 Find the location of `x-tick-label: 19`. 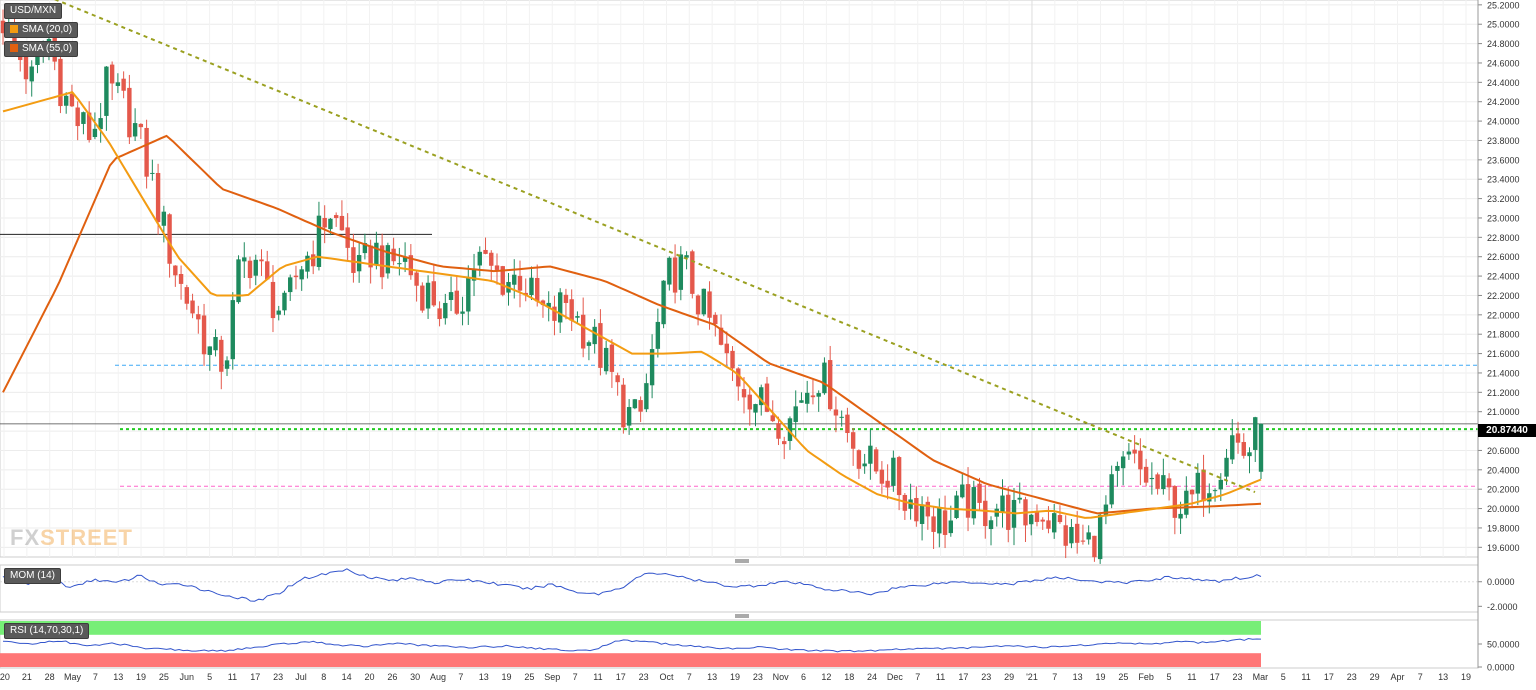

x-tick-label: 19 is located at coordinates (1100, 677).